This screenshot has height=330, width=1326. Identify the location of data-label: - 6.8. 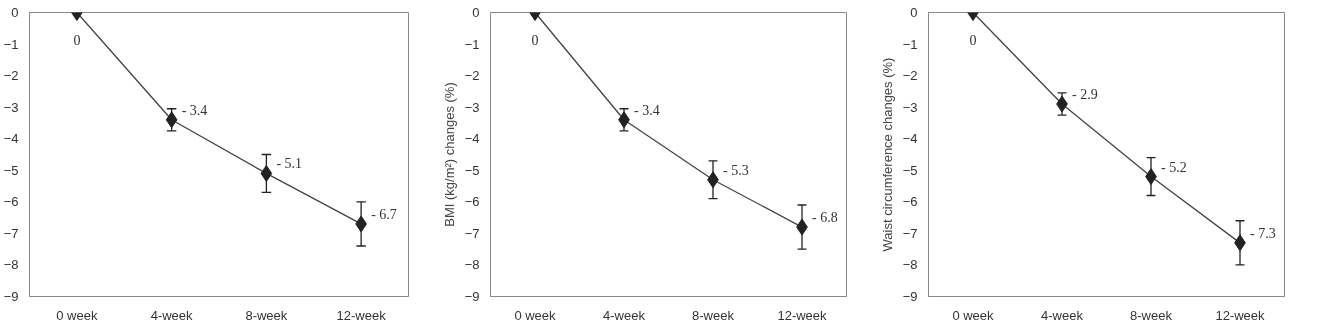
(825, 218).